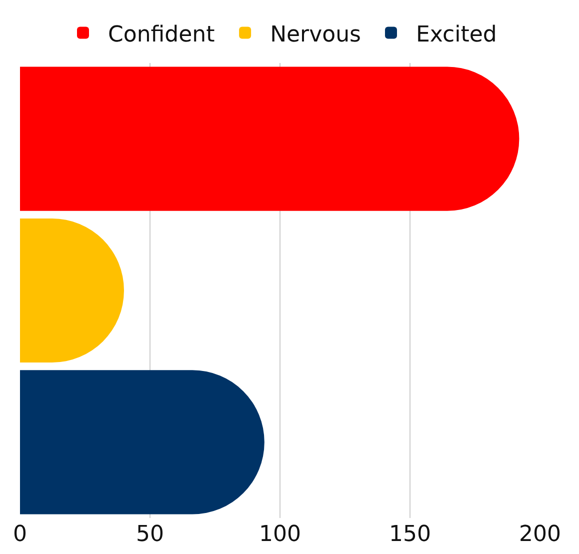  Describe the element at coordinates (540, 534) in the screenshot. I see `x-tick-label: 200` at that location.